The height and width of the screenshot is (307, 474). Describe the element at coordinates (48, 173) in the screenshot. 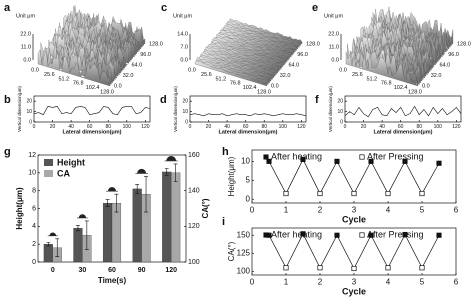

I see `legend-swatch` at that location.